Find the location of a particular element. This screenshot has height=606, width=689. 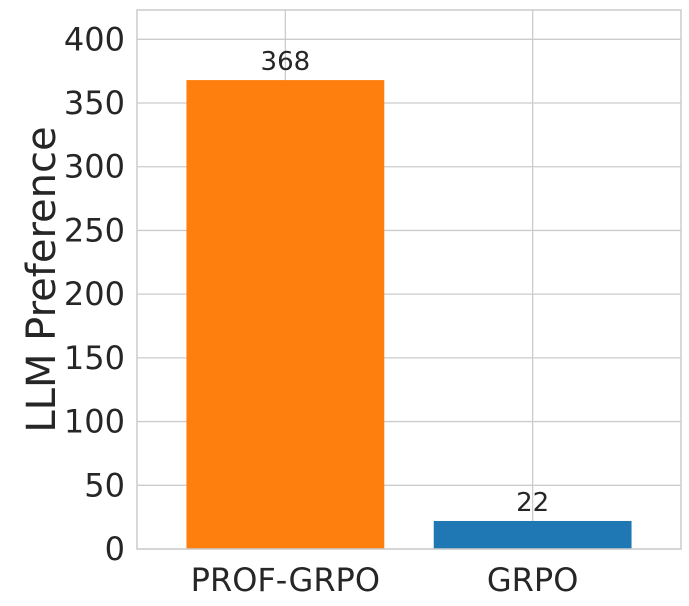

y-tick-label: 50 is located at coordinates (104, 485).